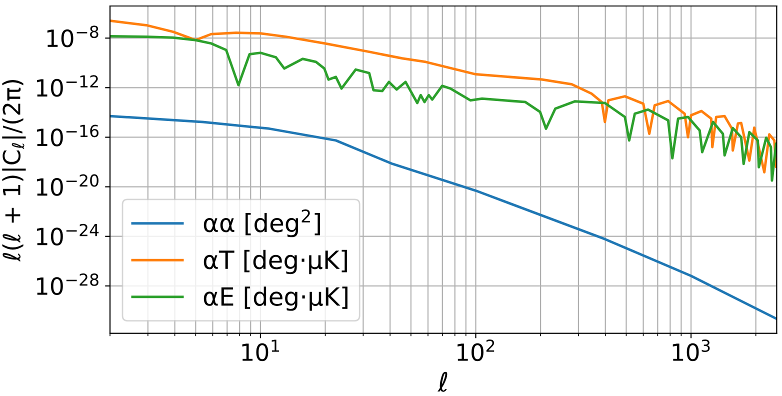 Image resolution: width=782 pixels, height=396 pixels. I want to click on x-tick-label: 10$^{2}$, so click(476, 350).